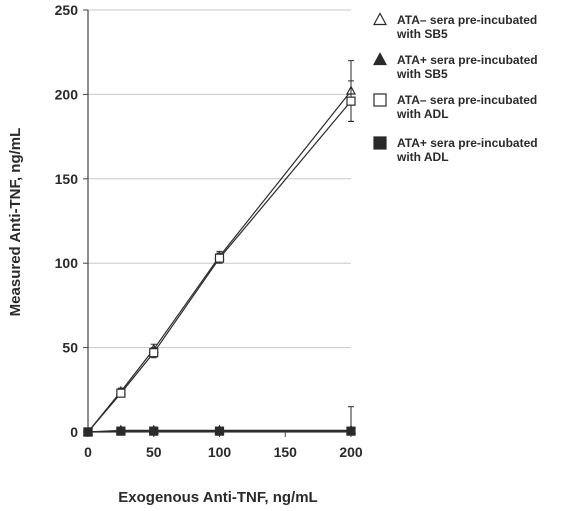 The width and height of the screenshot is (568, 511). I want to click on y-tick-label: 50, so click(70, 348).